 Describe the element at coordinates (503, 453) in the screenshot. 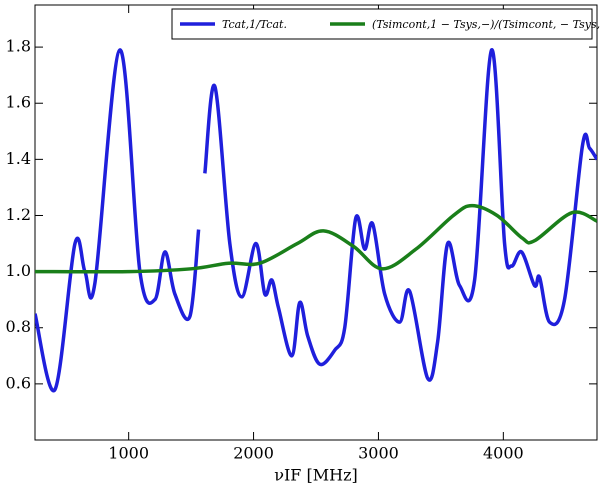

I see `x-tick-label: 4000` at that location.